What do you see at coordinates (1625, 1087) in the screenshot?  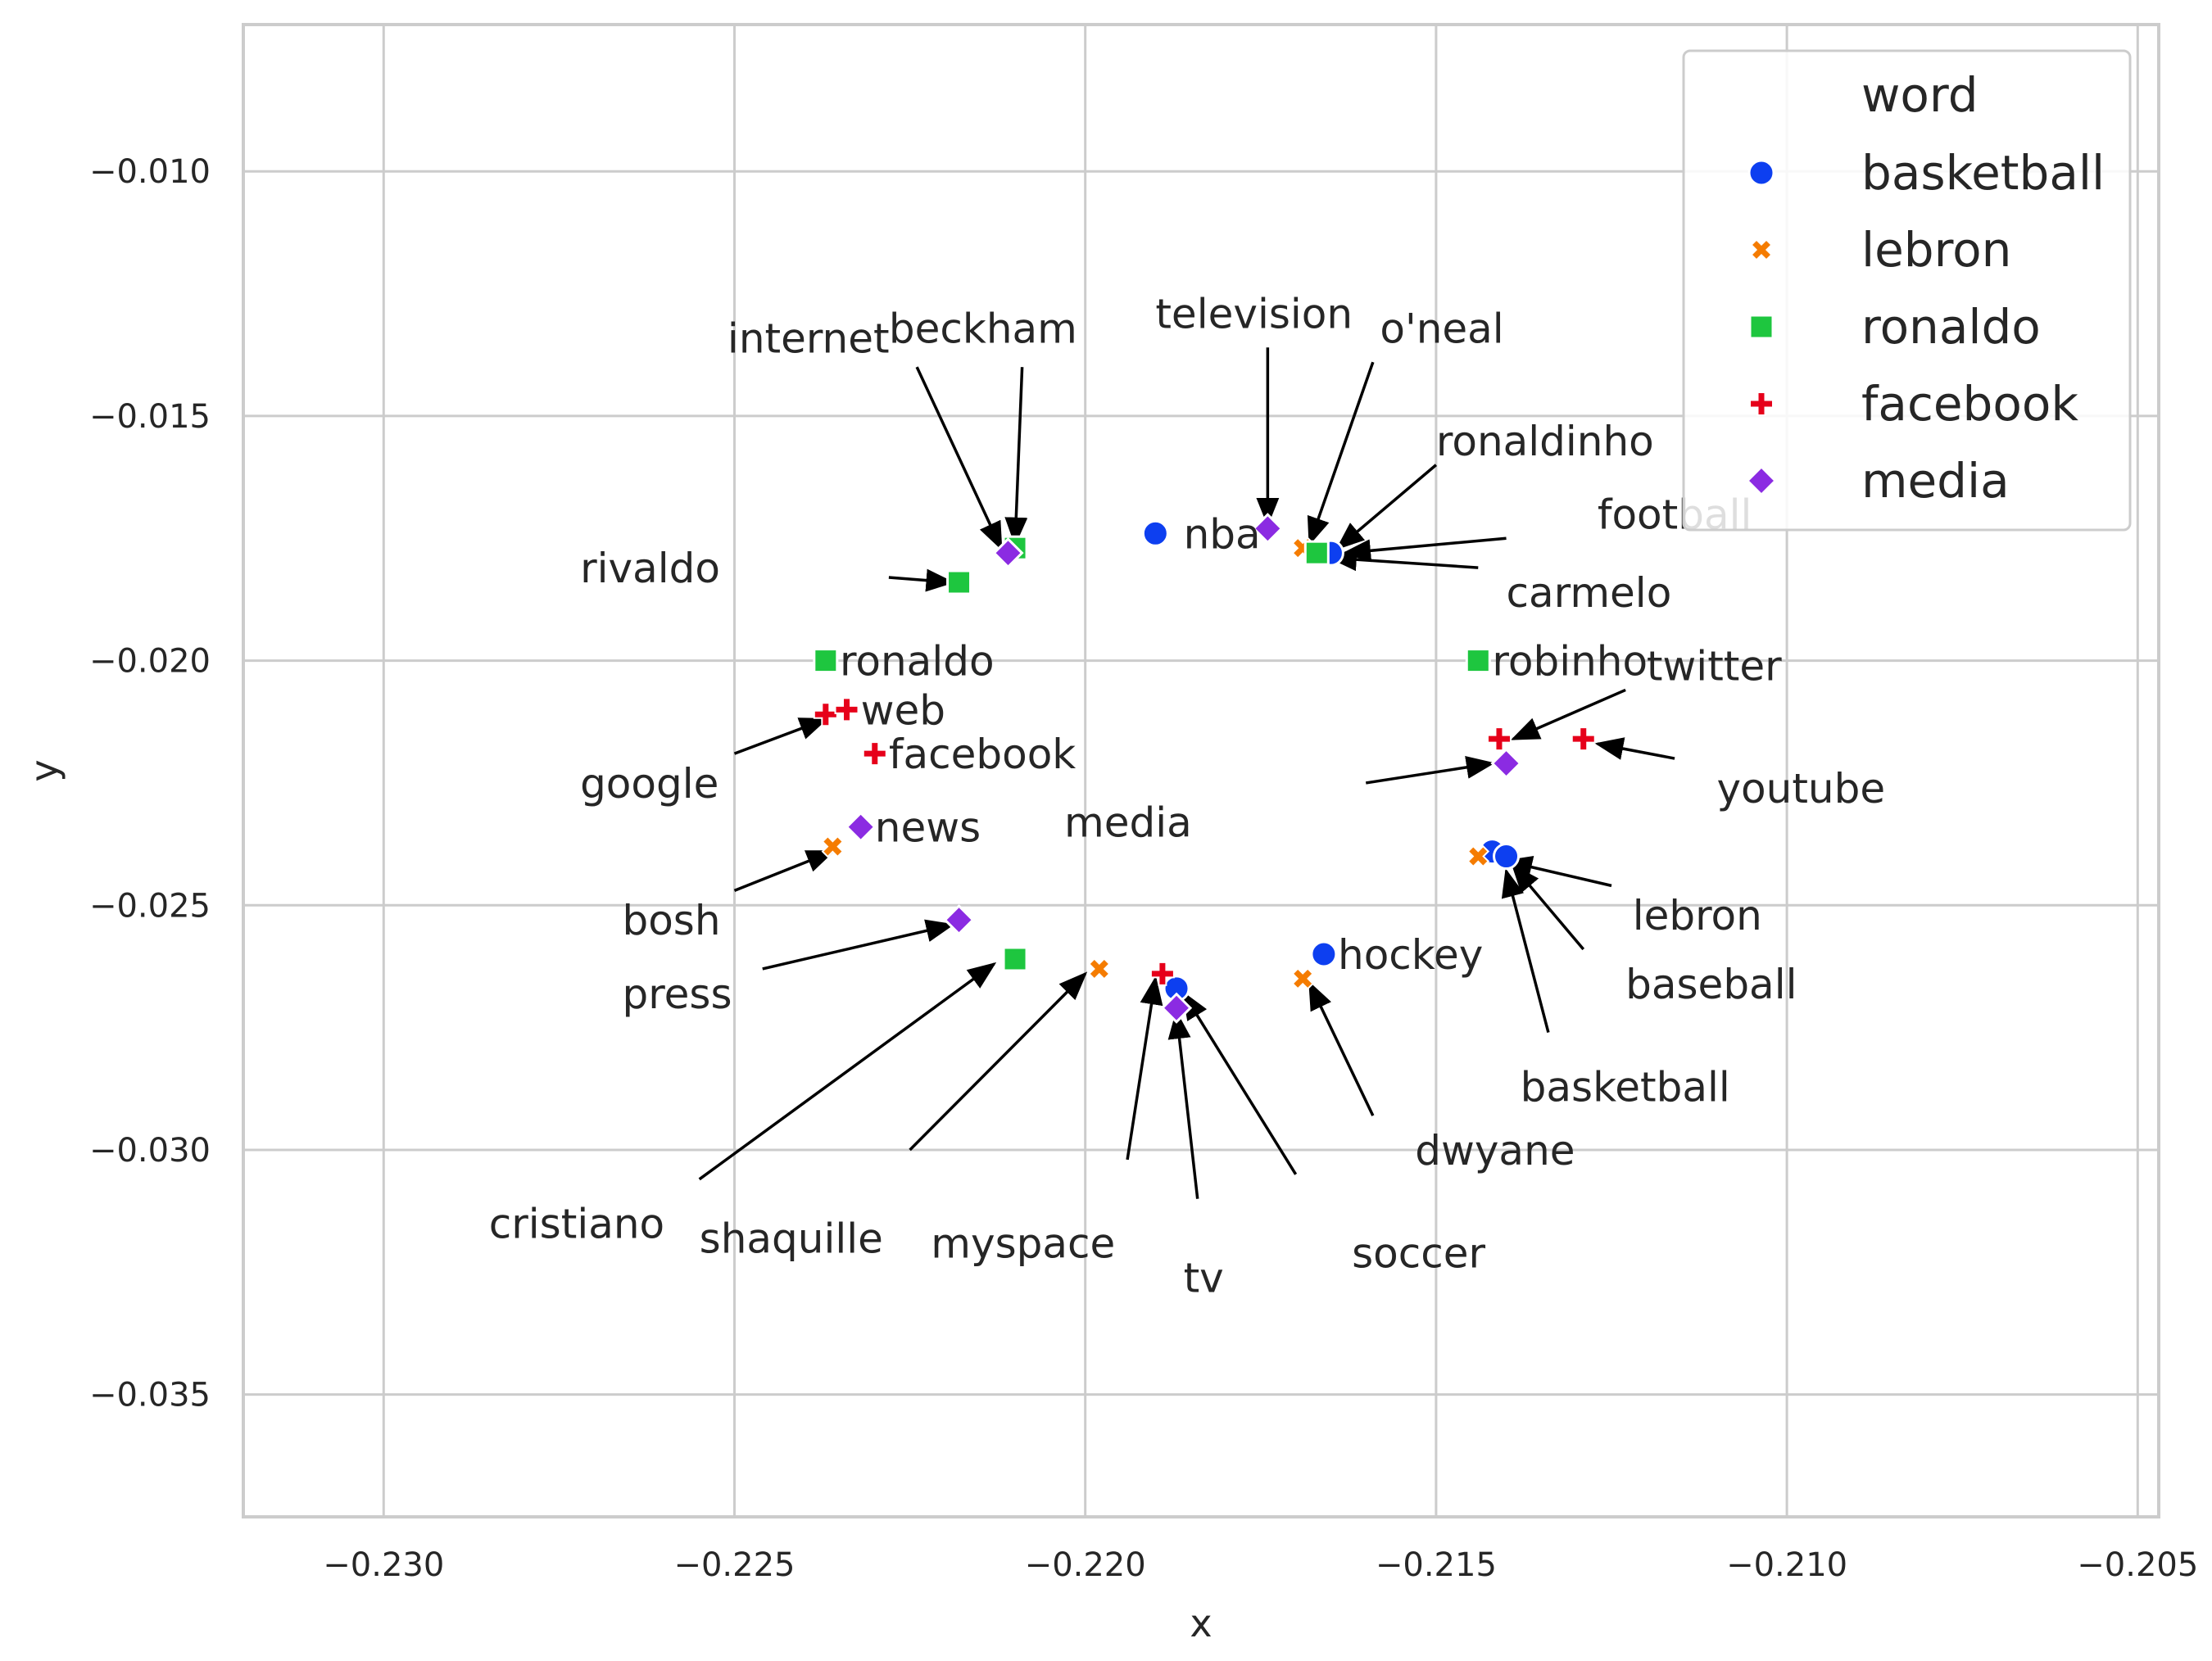 I see `annotation-label: basketball` at bounding box center [1625, 1087].